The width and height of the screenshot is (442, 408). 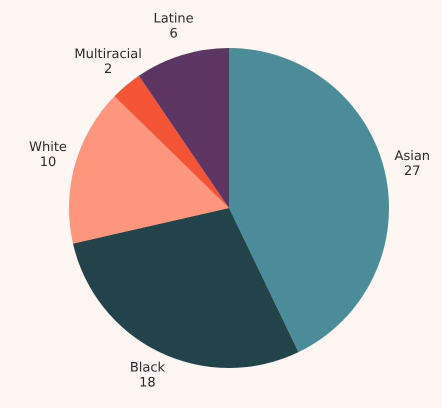 I want to click on data-label: 6, so click(x=173, y=34).